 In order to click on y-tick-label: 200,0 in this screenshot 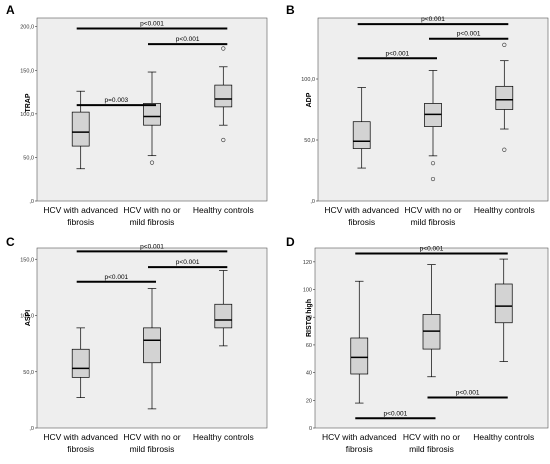, I will do `click(27, 28)`.